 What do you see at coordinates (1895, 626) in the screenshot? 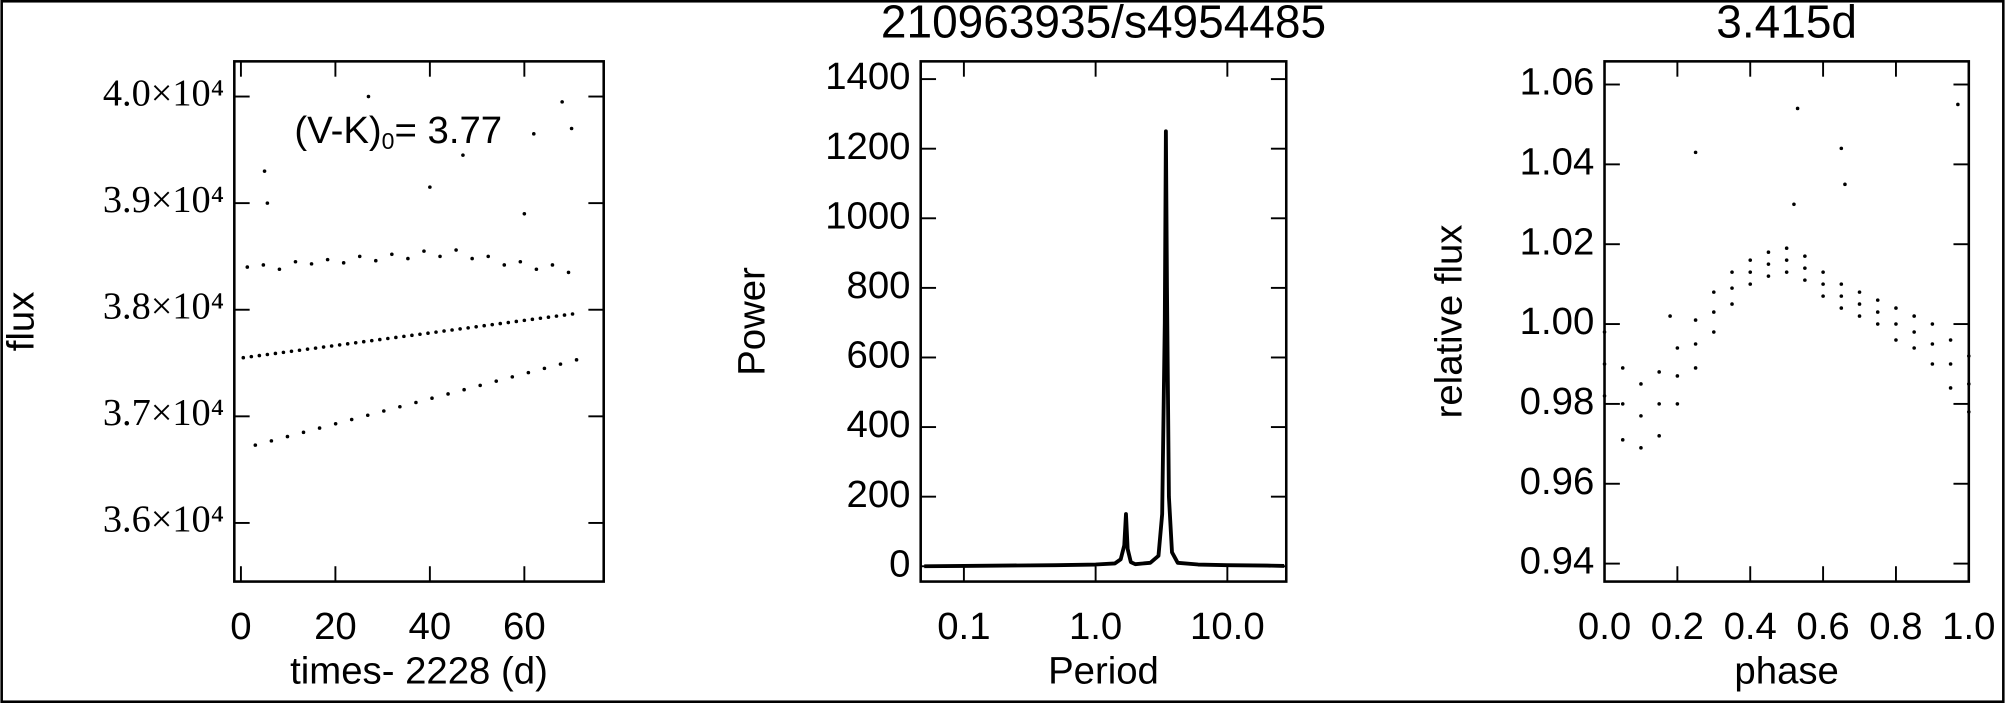
I see `x-tick-label: 0.8` at bounding box center [1895, 626].